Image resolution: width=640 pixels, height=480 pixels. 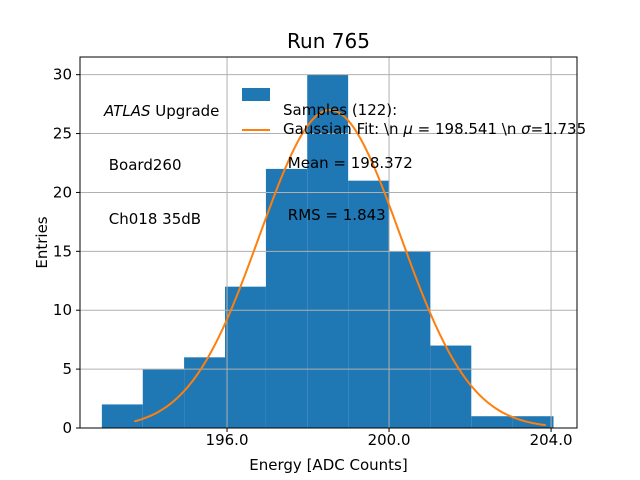 I want to click on plot-annotation: ATLAS Upgrade Board260 Ch018 35dB, so click(x=161, y=165).